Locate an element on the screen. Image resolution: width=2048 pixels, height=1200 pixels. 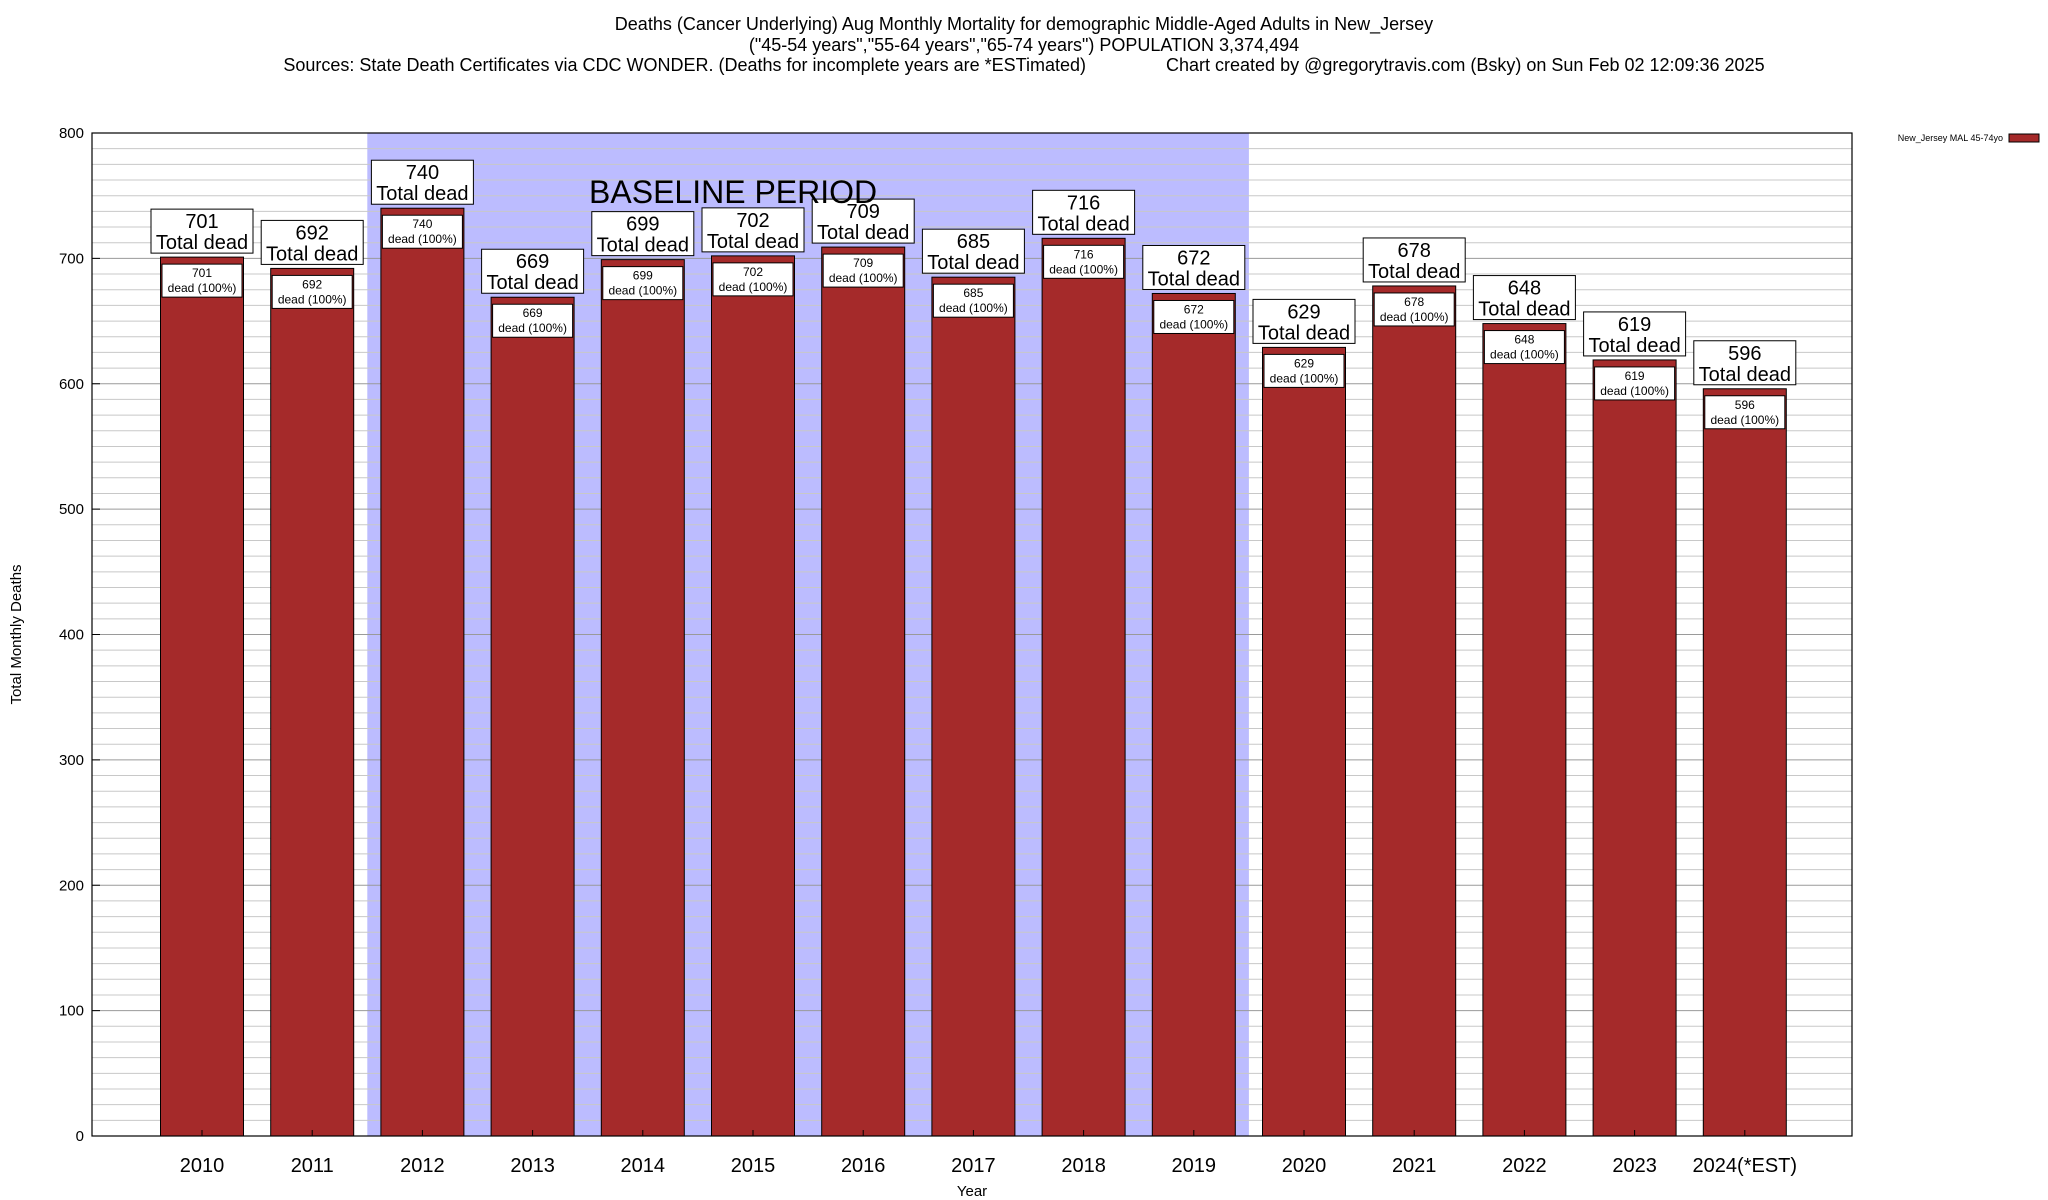
x-tick-label: 2014 is located at coordinates (643, 1166).